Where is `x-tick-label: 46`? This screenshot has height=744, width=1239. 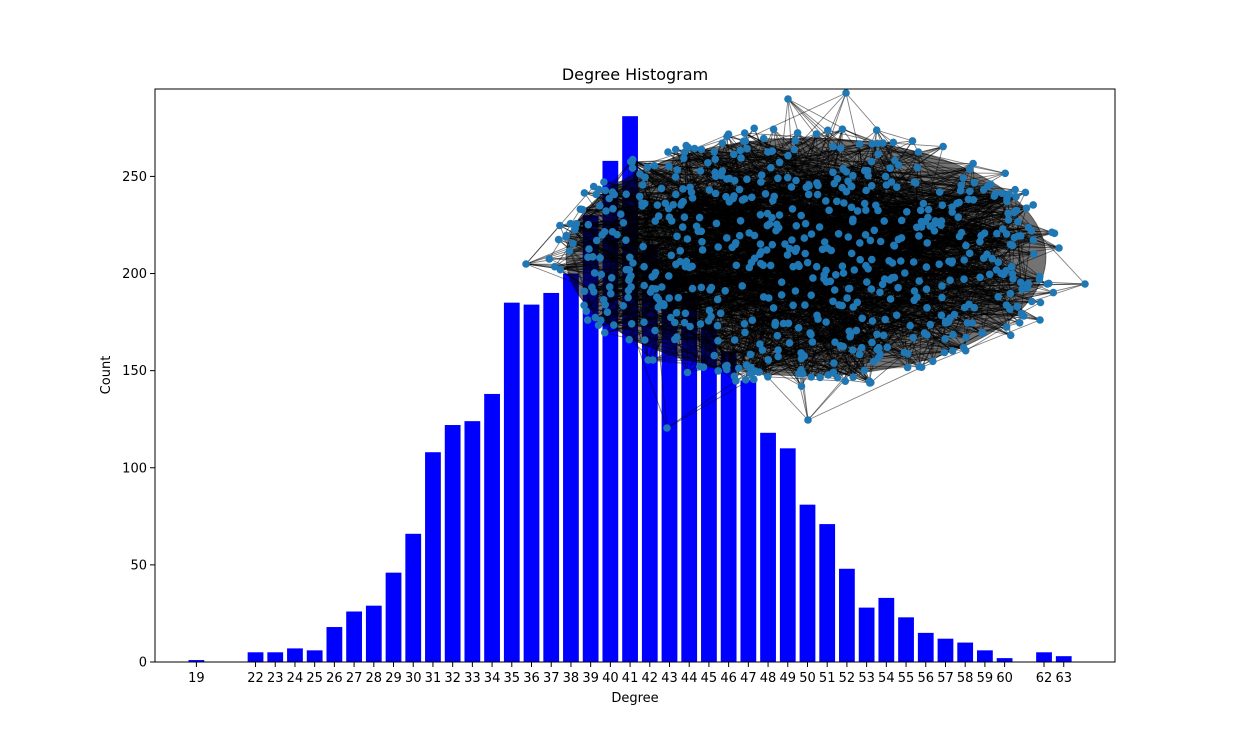
x-tick-label: 46 is located at coordinates (728, 678).